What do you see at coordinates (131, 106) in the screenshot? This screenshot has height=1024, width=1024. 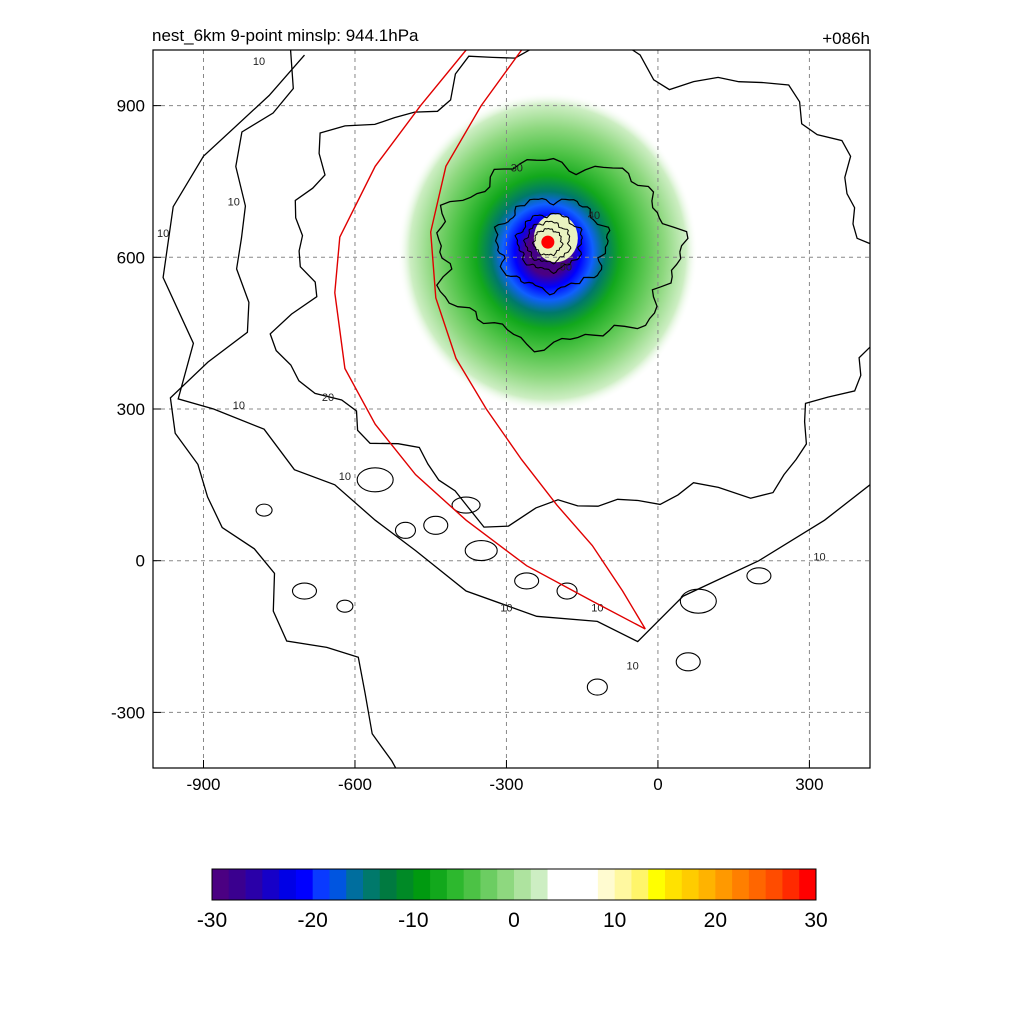 I see `y-tick-label-4: 900` at bounding box center [131, 106].